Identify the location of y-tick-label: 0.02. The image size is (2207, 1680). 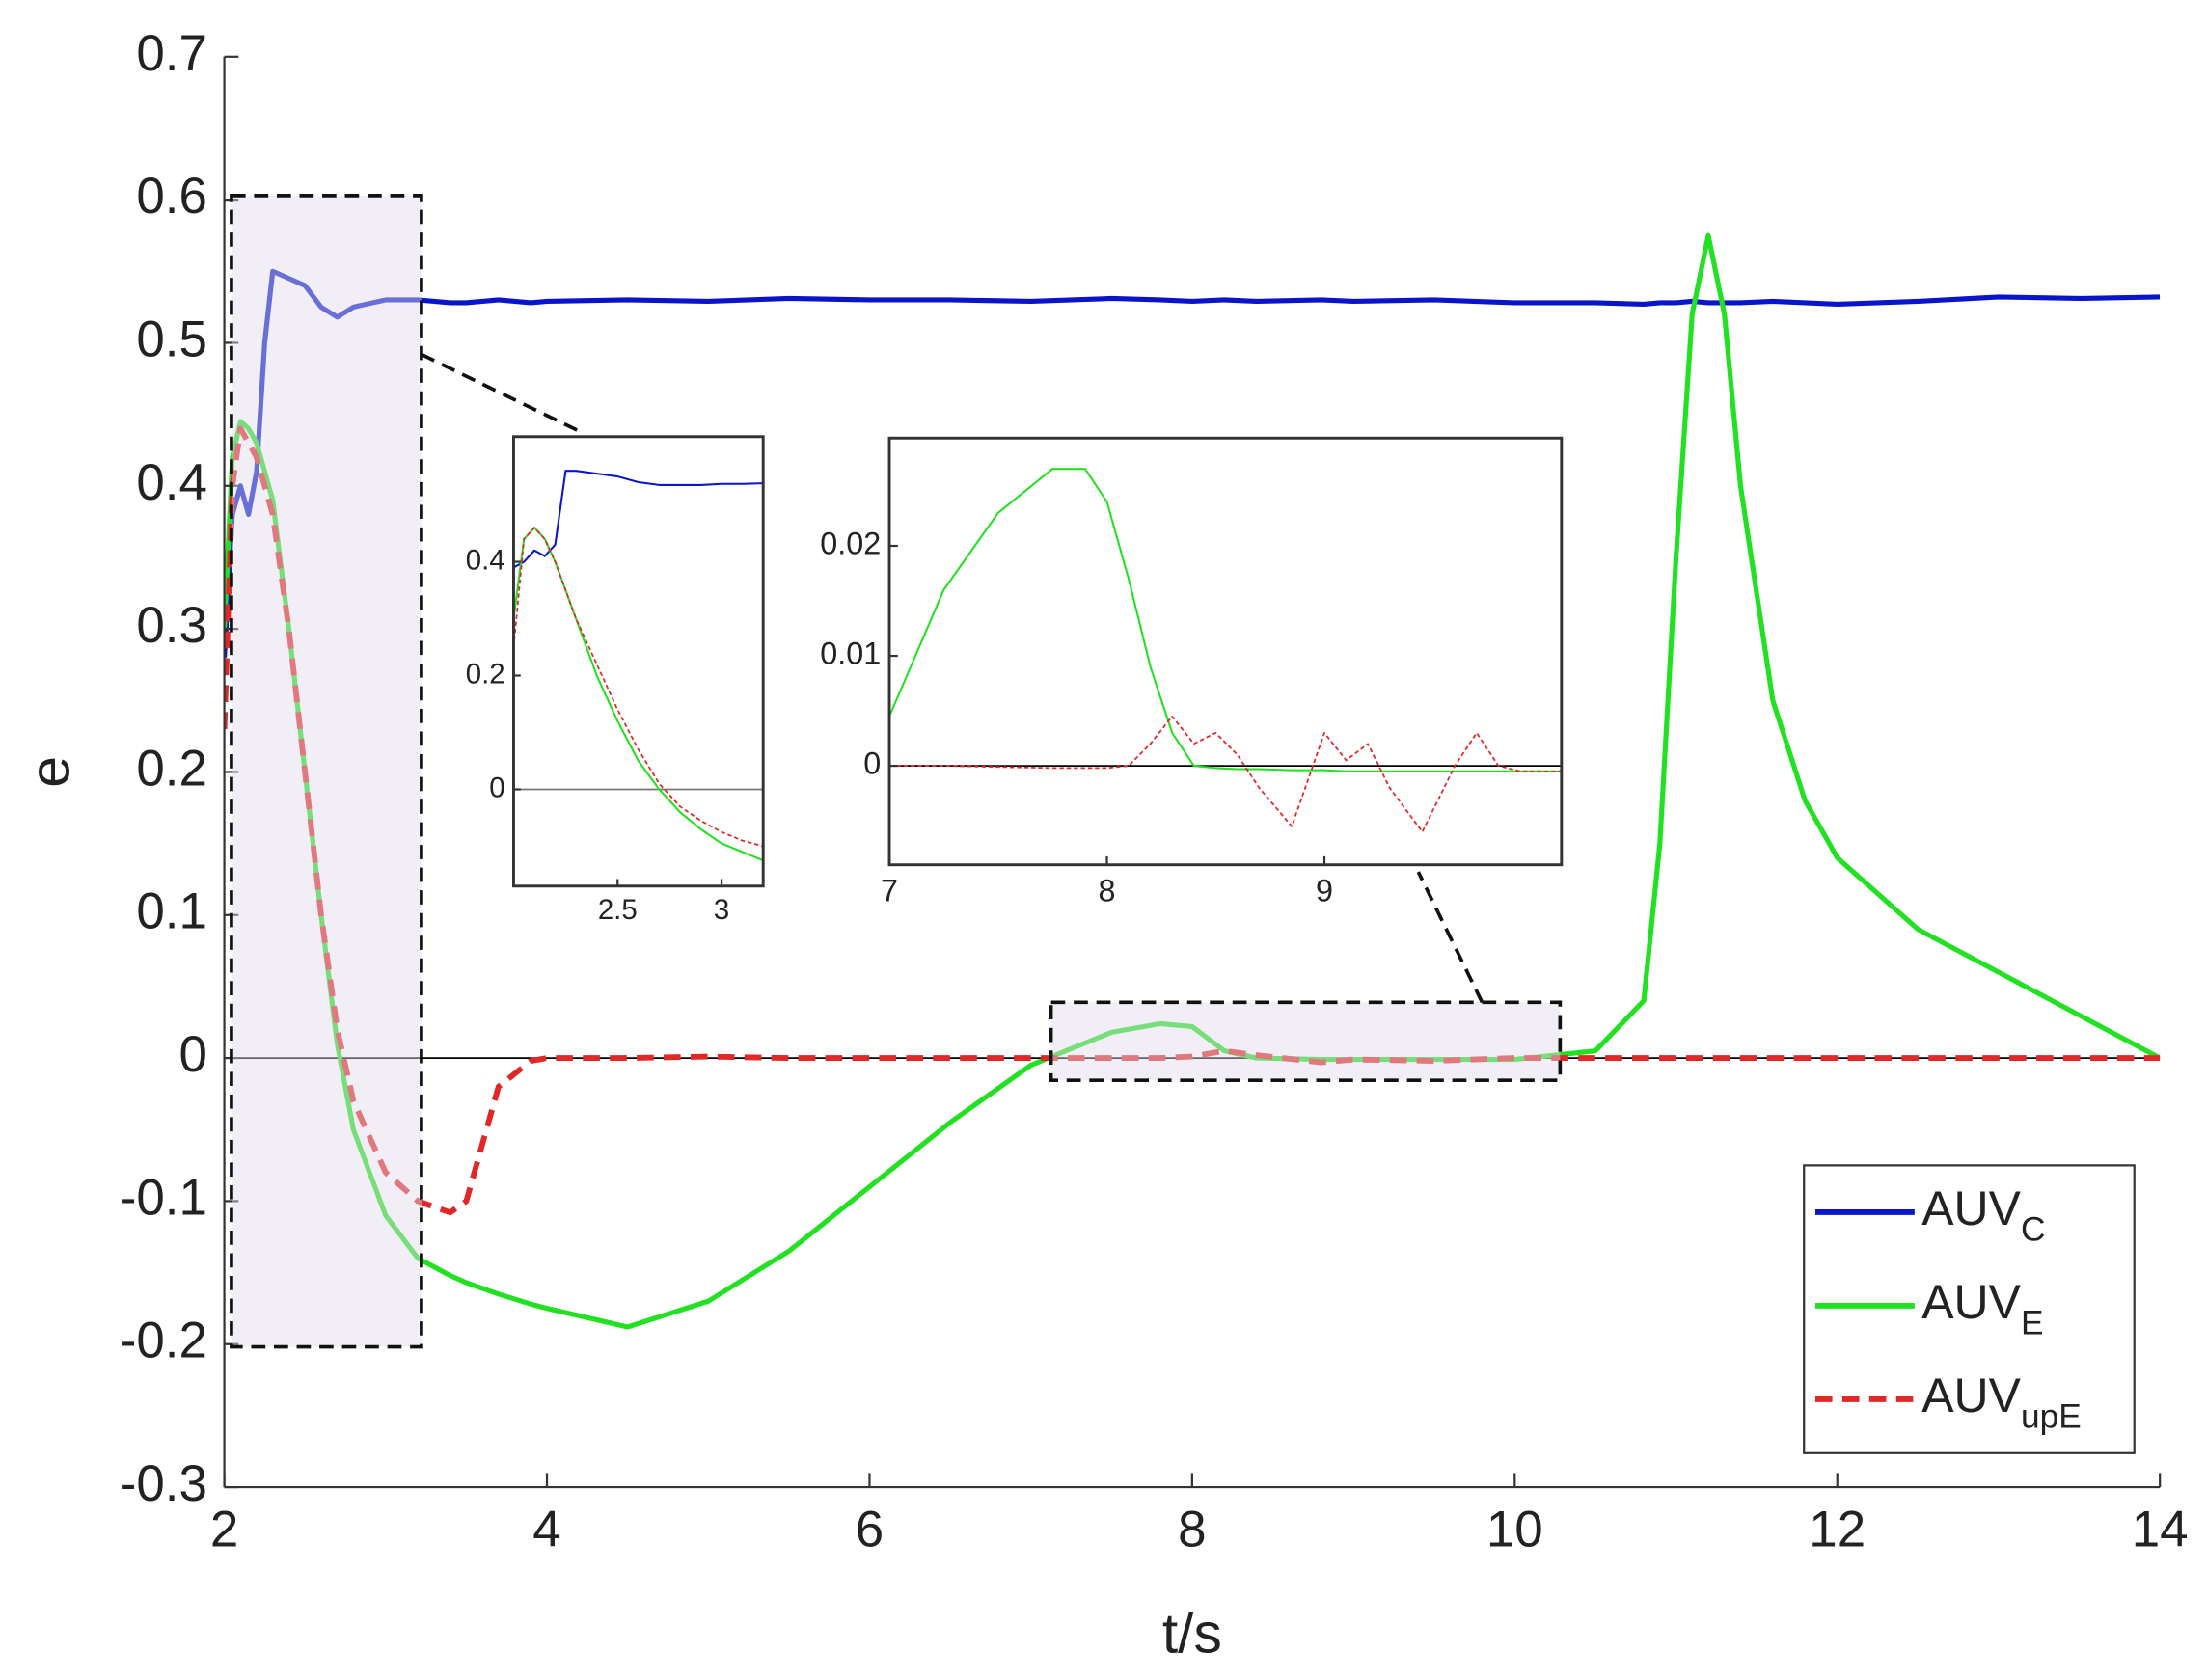
(850, 544).